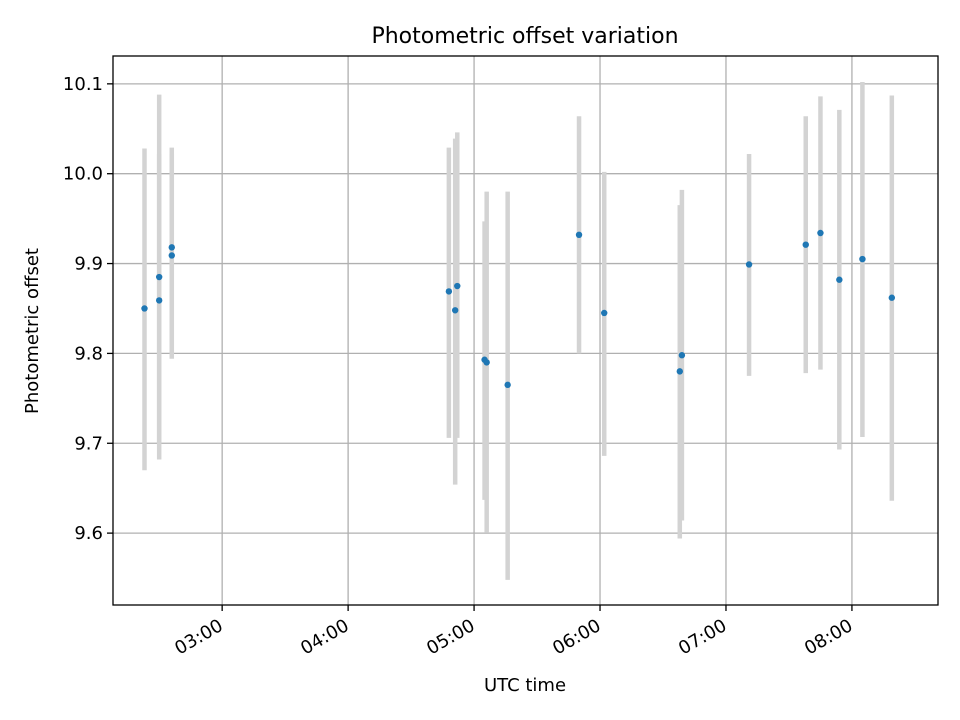  Describe the element at coordinates (525, 685) in the screenshot. I see `x-axis-label: UTC time` at that location.